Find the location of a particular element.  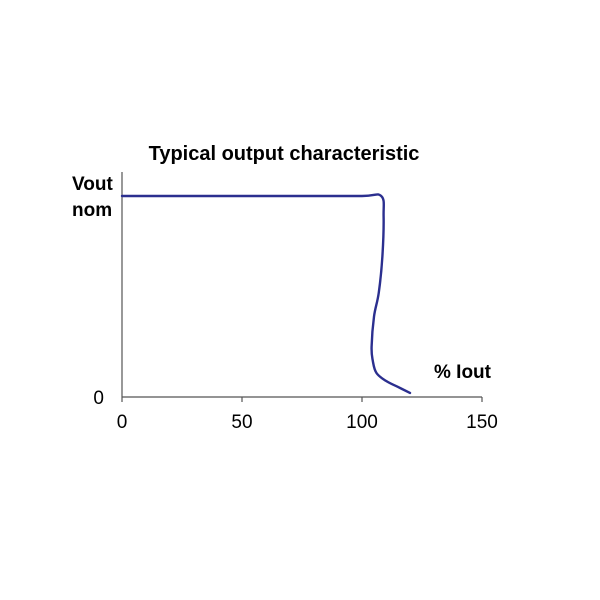

y-ticks: 0 is located at coordinates (98, 398).